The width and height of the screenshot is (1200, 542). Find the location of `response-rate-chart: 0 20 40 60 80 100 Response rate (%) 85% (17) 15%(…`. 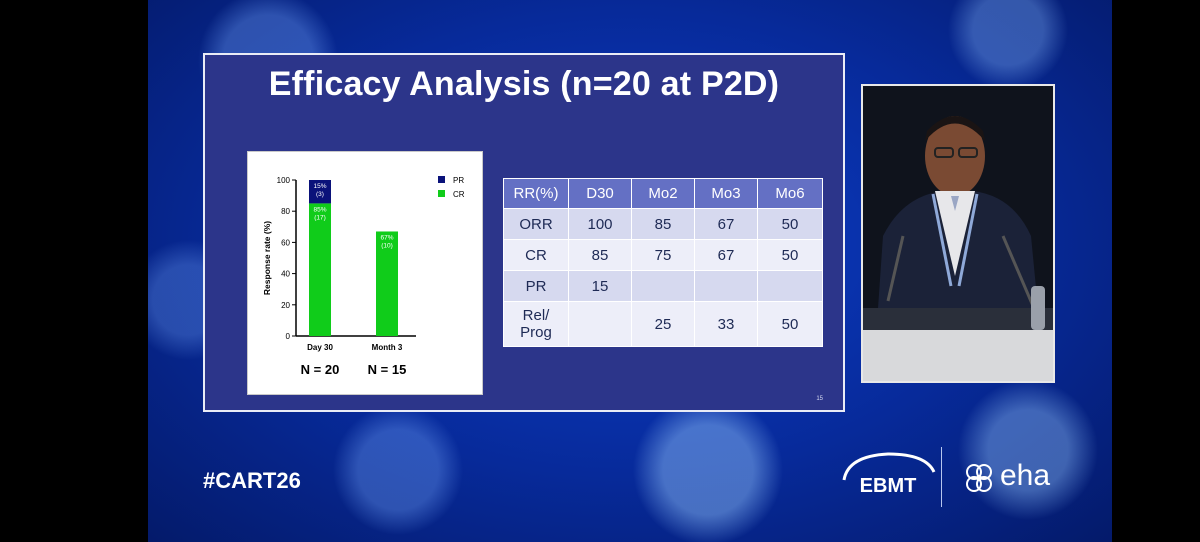

response-rate-chart: 0 20 40 60 80 100 Response rate (%) 85% (17) 15%(… is located at coordinates (365, 273).